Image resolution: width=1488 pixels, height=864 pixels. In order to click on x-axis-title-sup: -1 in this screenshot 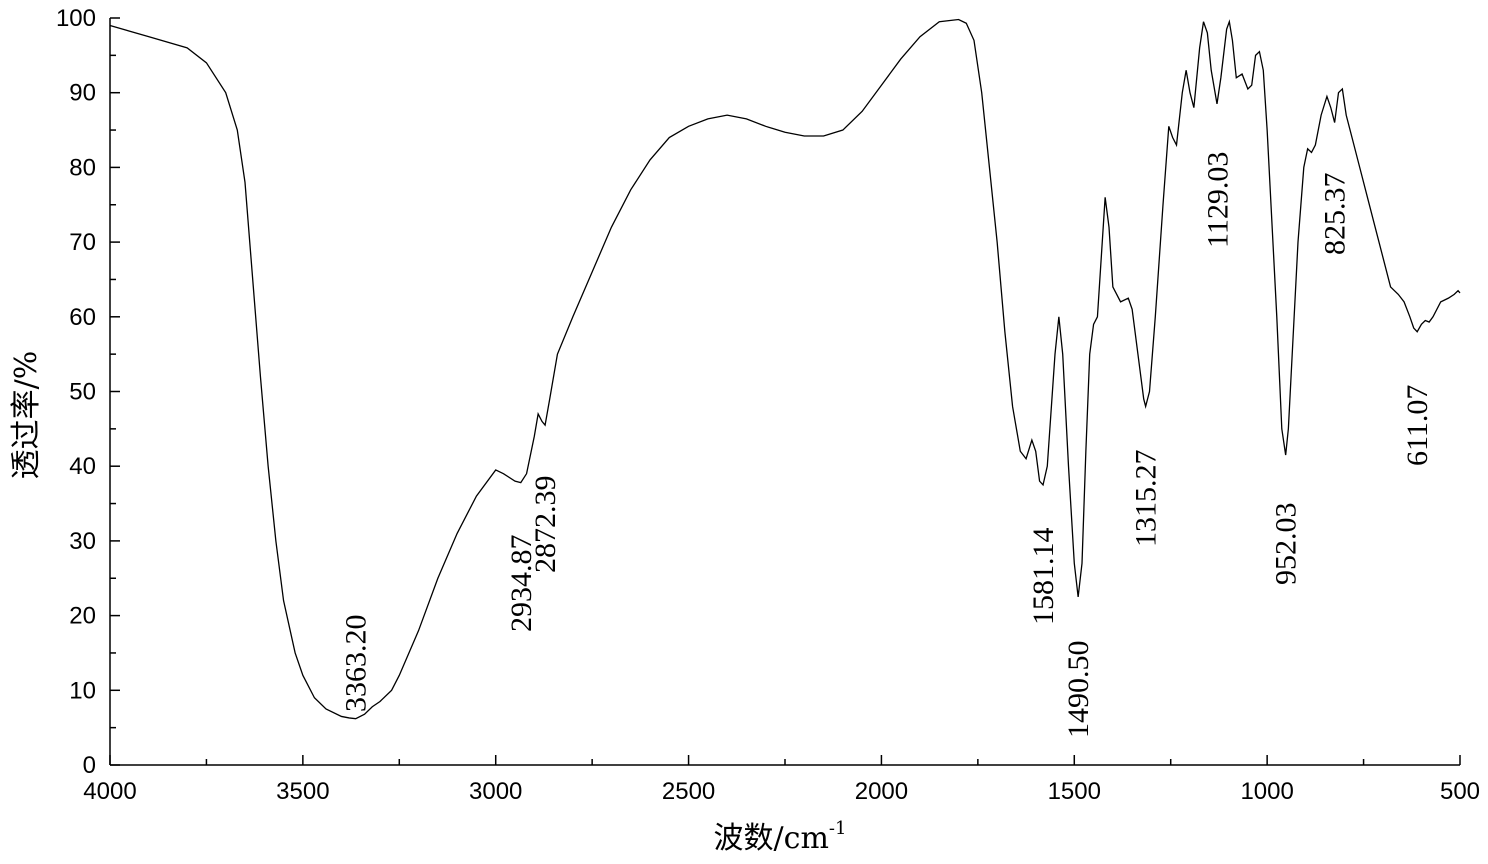, I will do `click(838, 828)`.